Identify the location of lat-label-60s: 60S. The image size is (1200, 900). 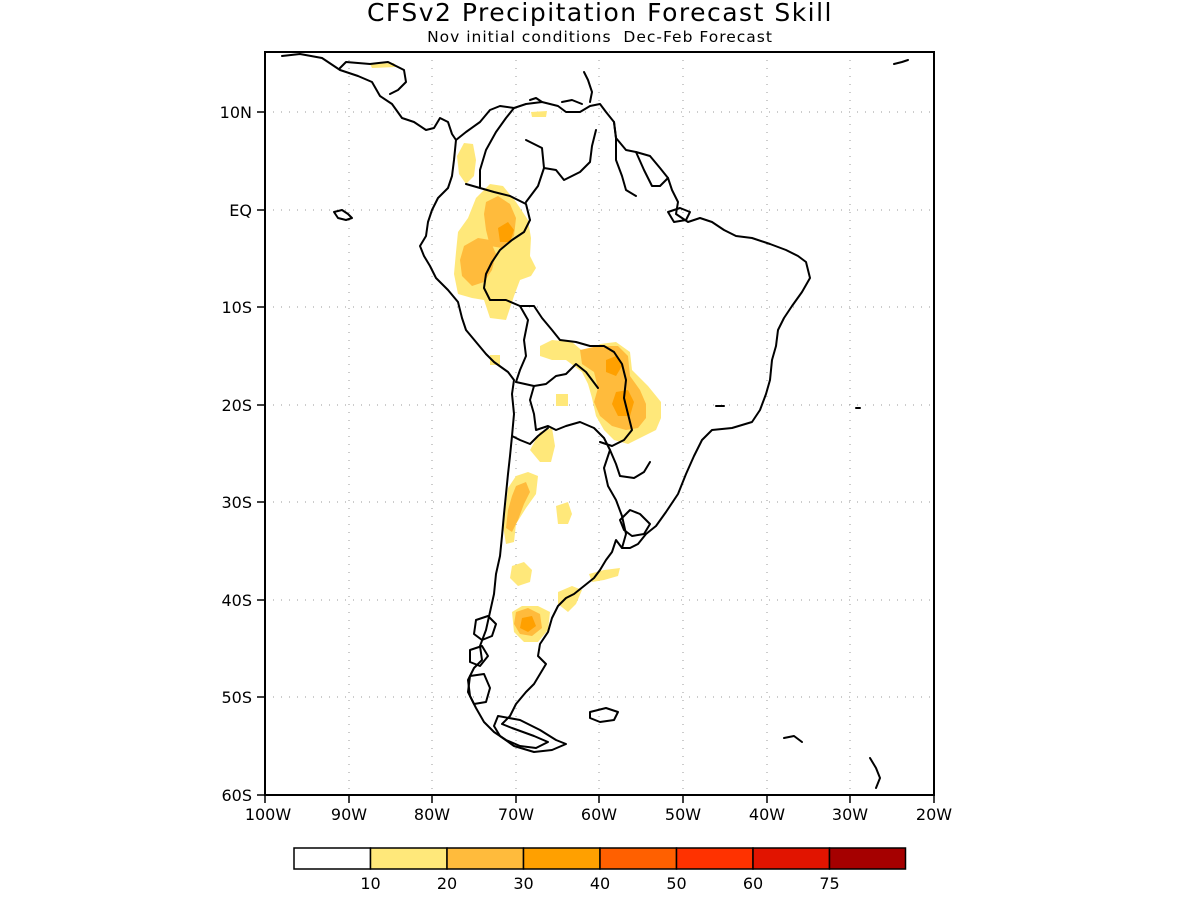
(236, 795).